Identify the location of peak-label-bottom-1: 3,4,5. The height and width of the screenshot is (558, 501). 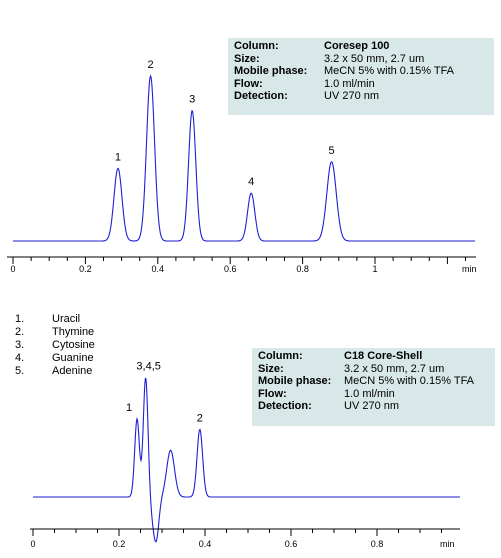
(148, 366).